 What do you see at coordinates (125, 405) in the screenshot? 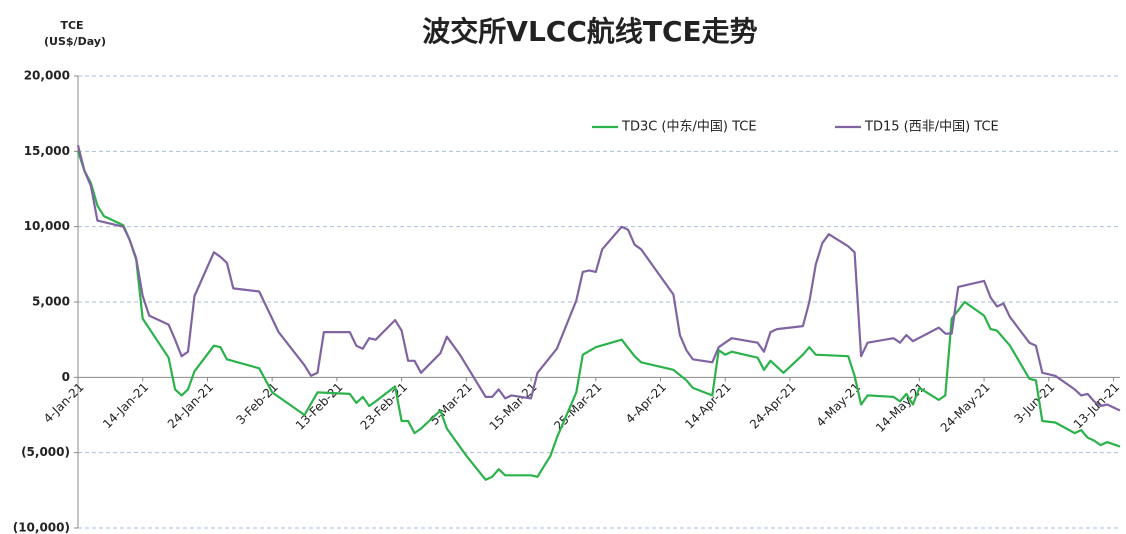
I see `x-tick-label: 14-Jan-21` at bounding box center [125, 405].